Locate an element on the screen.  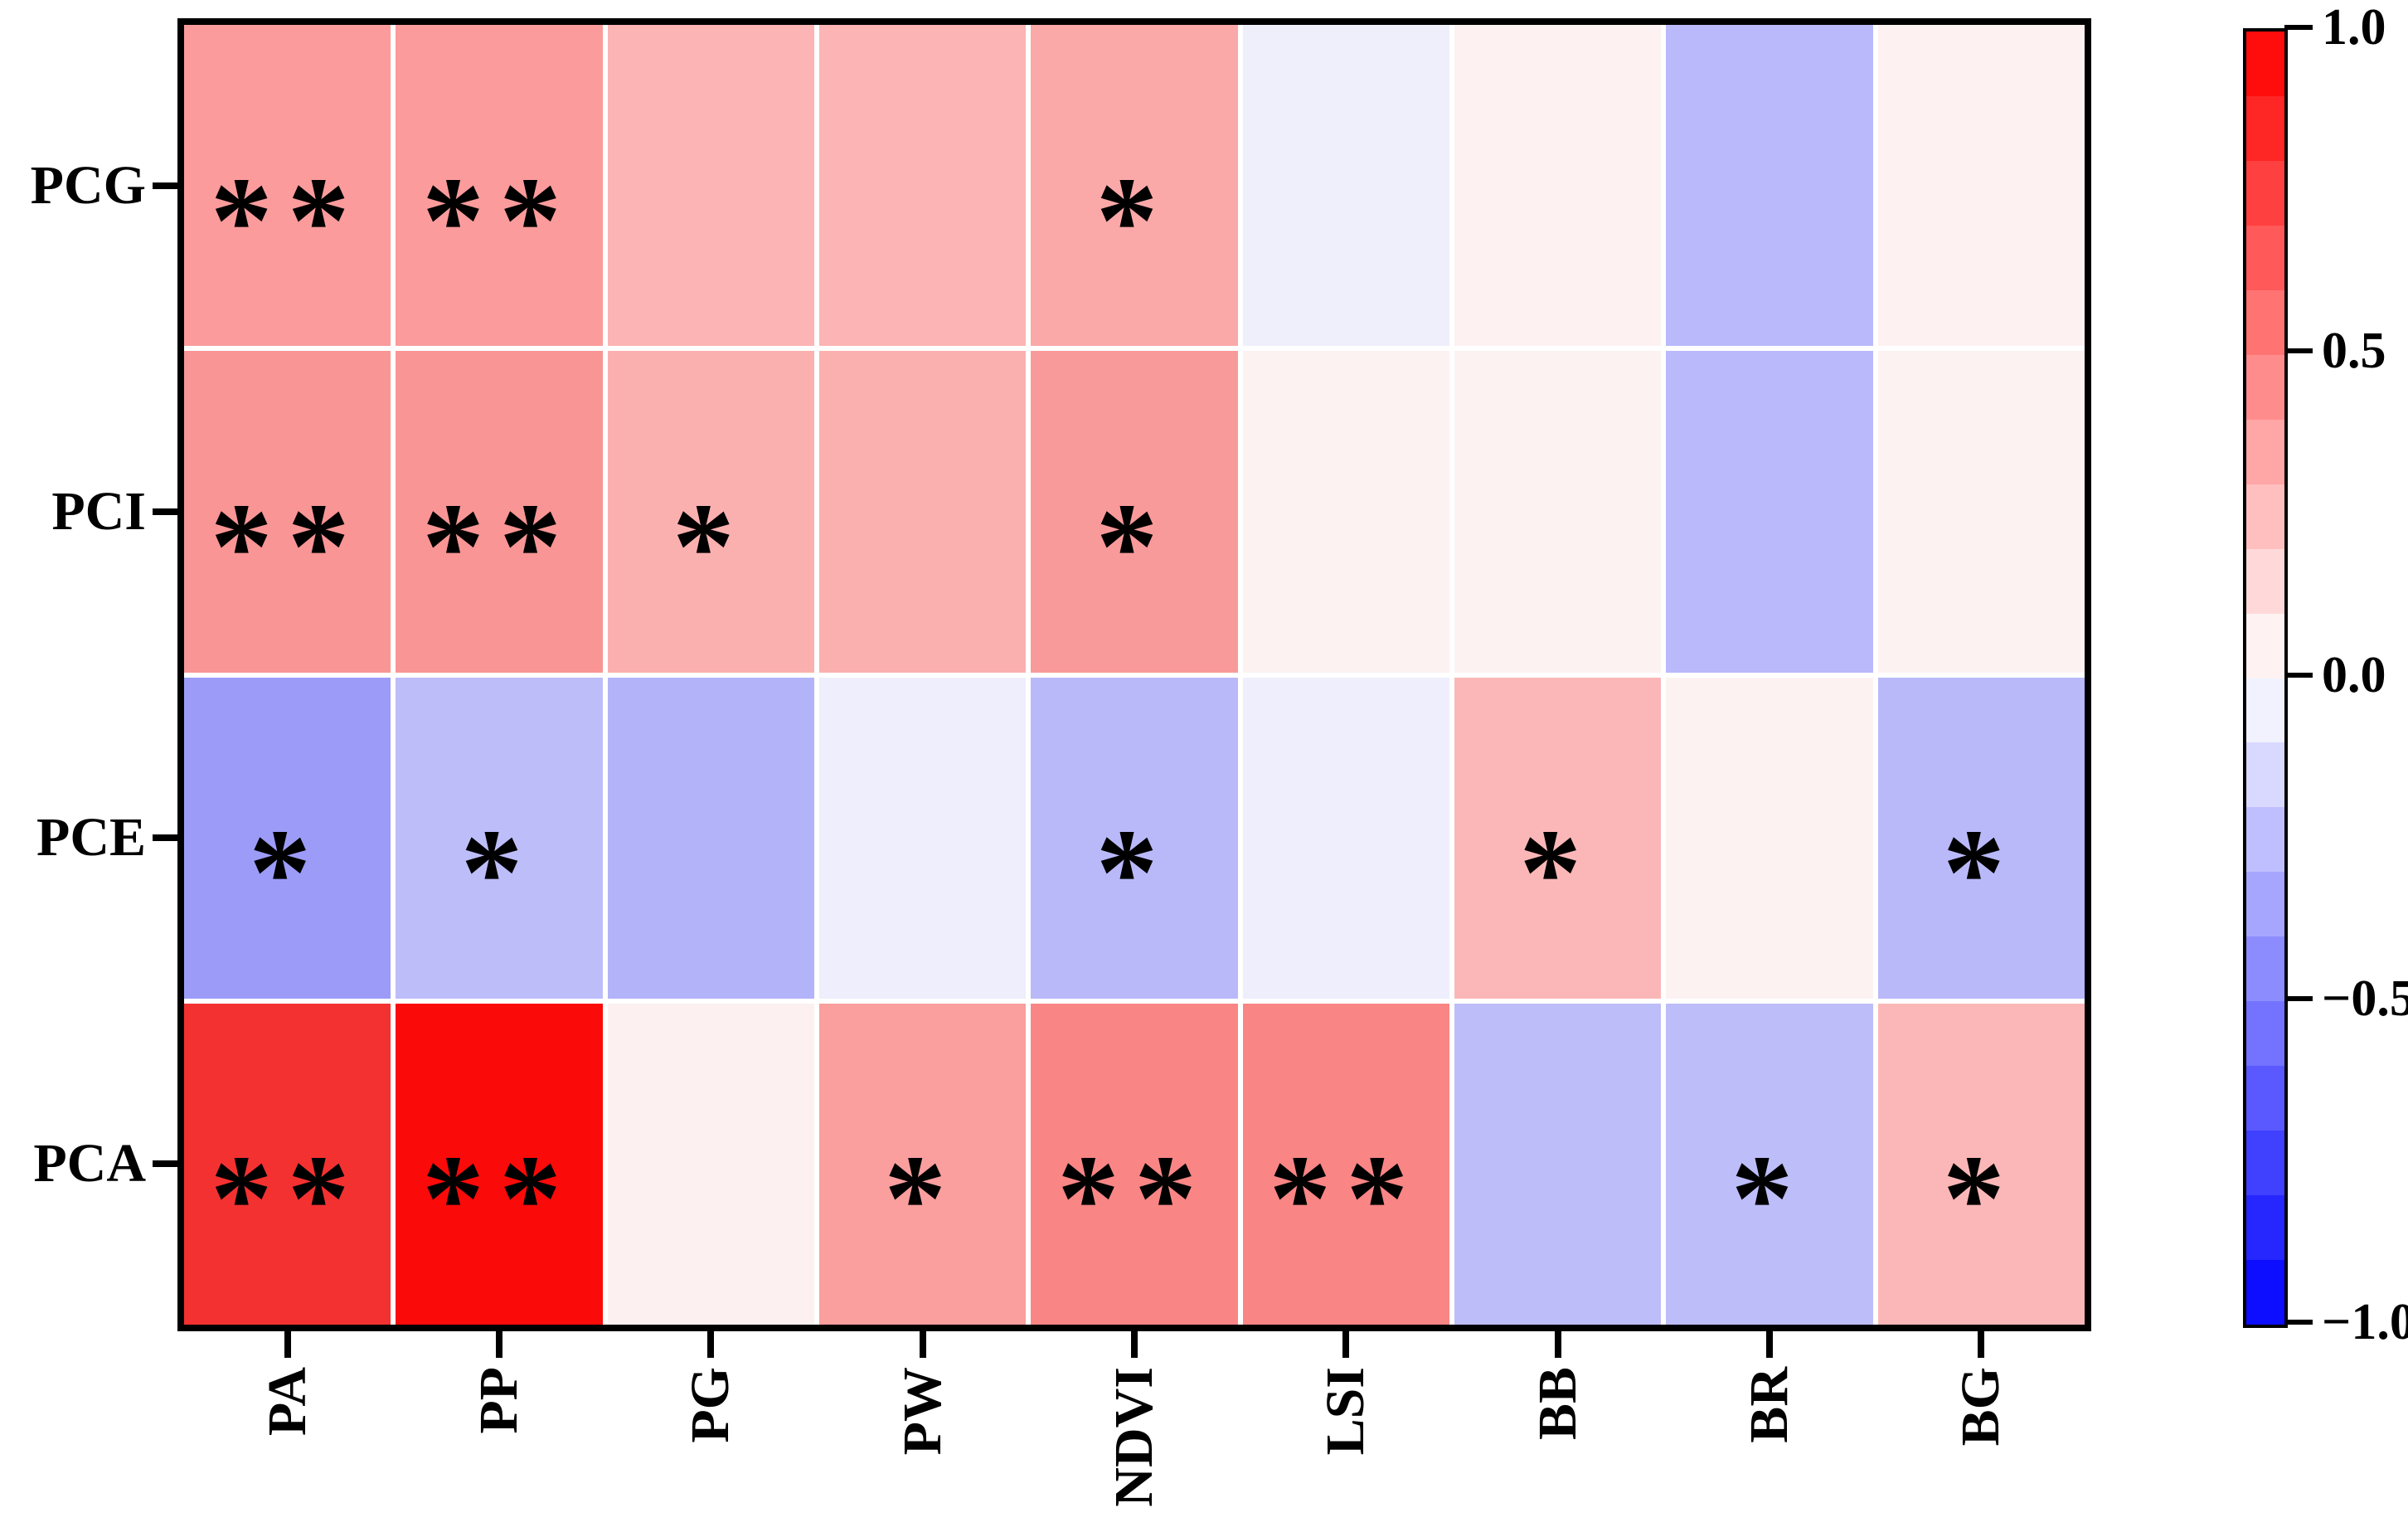
colorbar-tick-label: 0.0 is located at coordinates (2354, 674).